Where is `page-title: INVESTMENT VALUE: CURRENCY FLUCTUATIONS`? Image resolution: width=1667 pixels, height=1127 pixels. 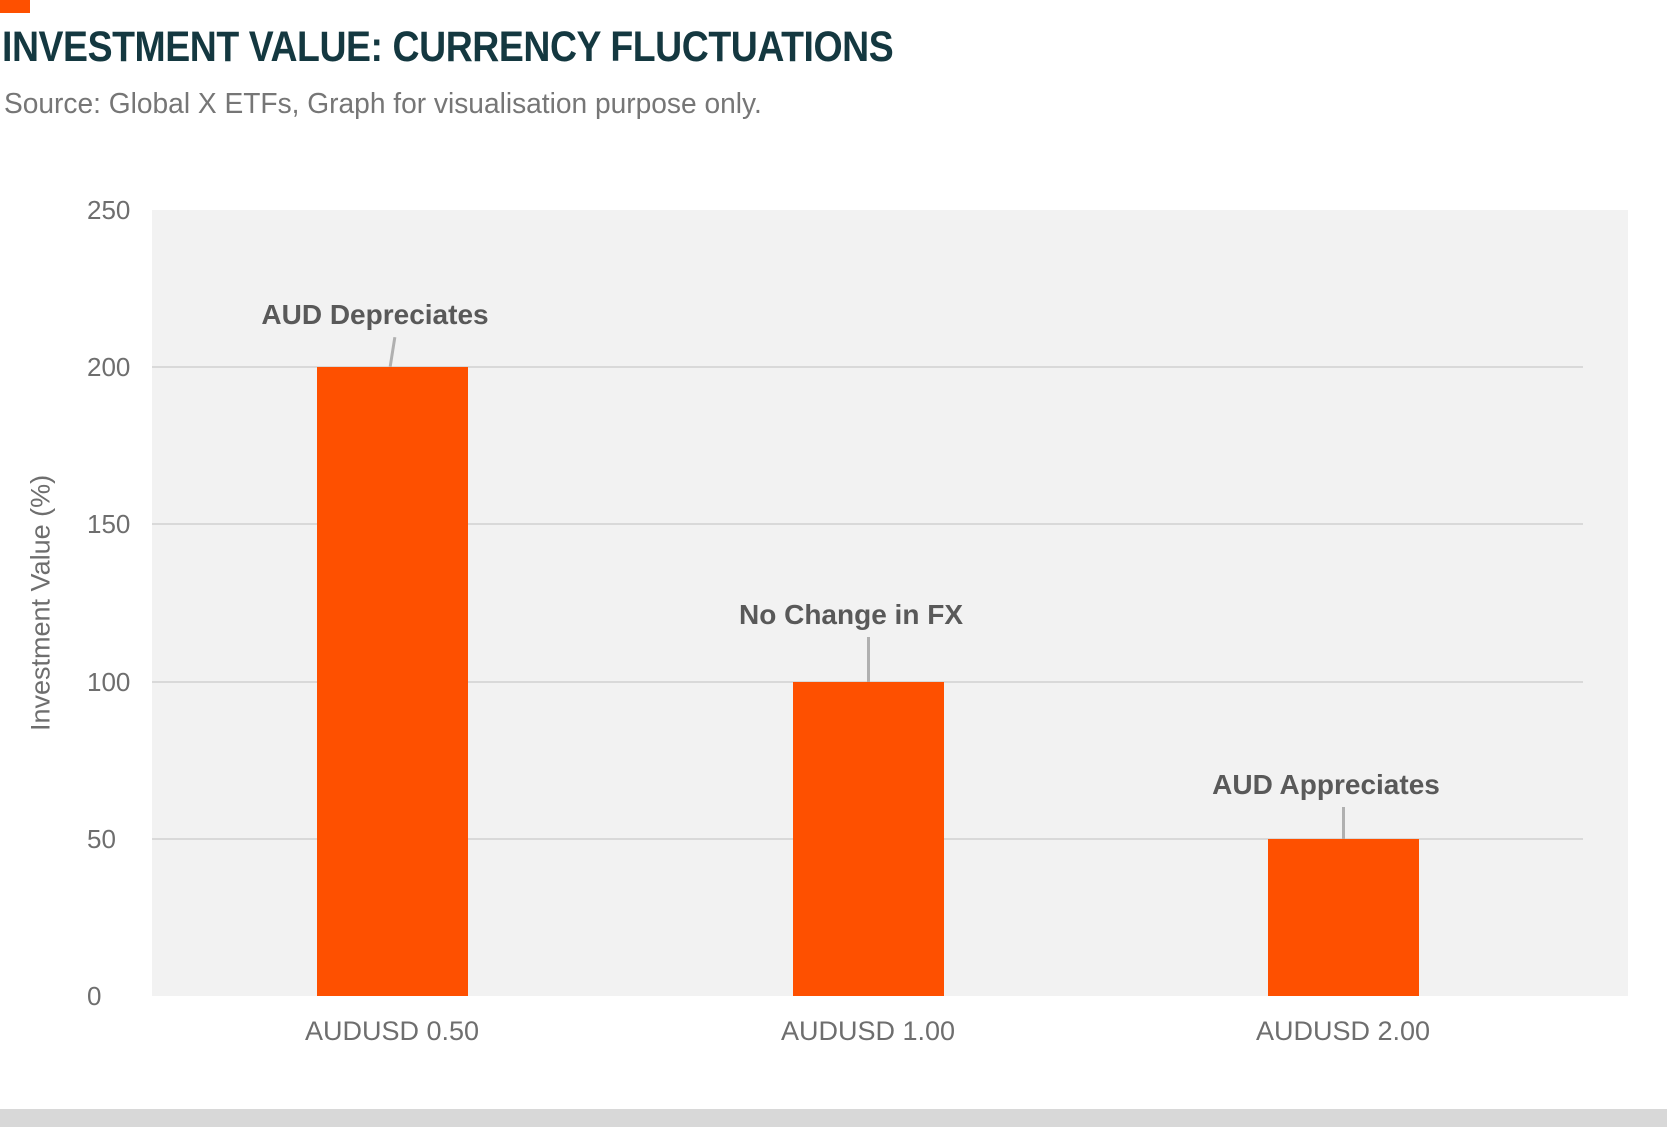 page-title: INVESTMENT VALUE: CURRENCY FLUCTUATIONS is located at coordinates (448, 47).